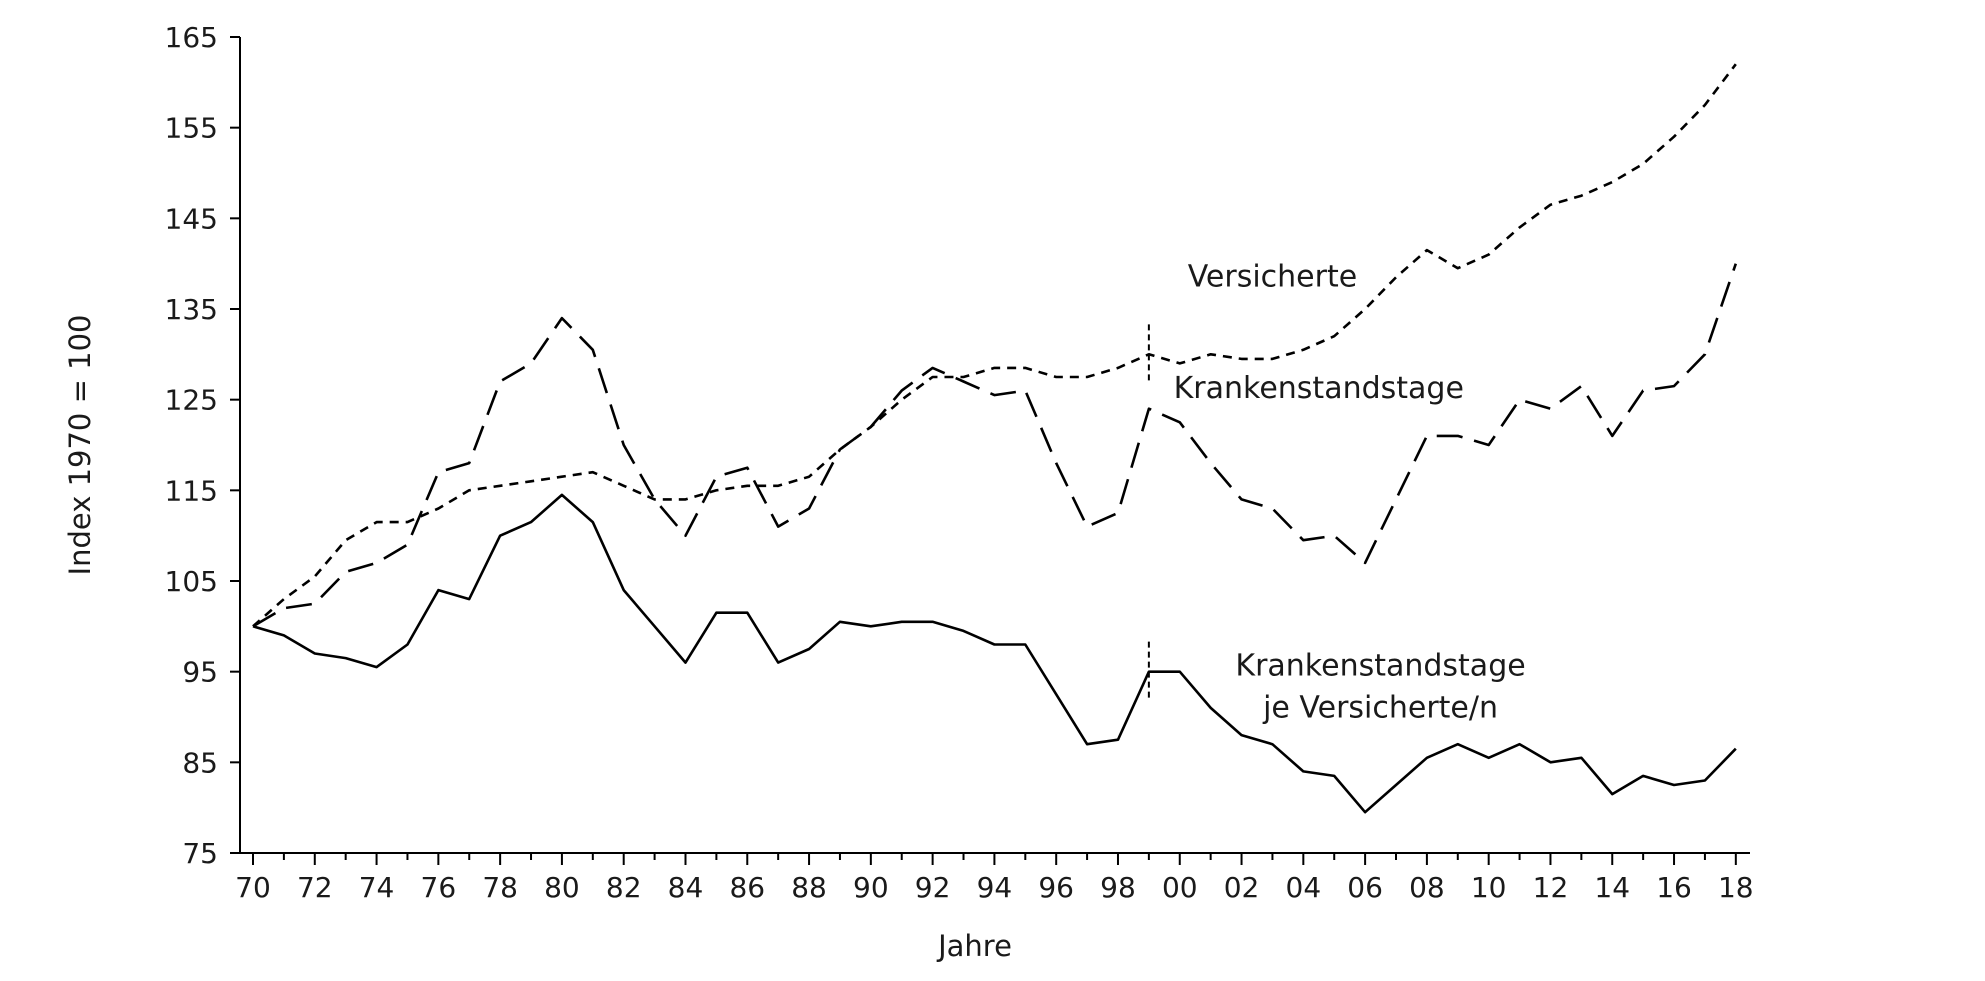  I want to click on x-tick-label: 16, so click(1674, 887).